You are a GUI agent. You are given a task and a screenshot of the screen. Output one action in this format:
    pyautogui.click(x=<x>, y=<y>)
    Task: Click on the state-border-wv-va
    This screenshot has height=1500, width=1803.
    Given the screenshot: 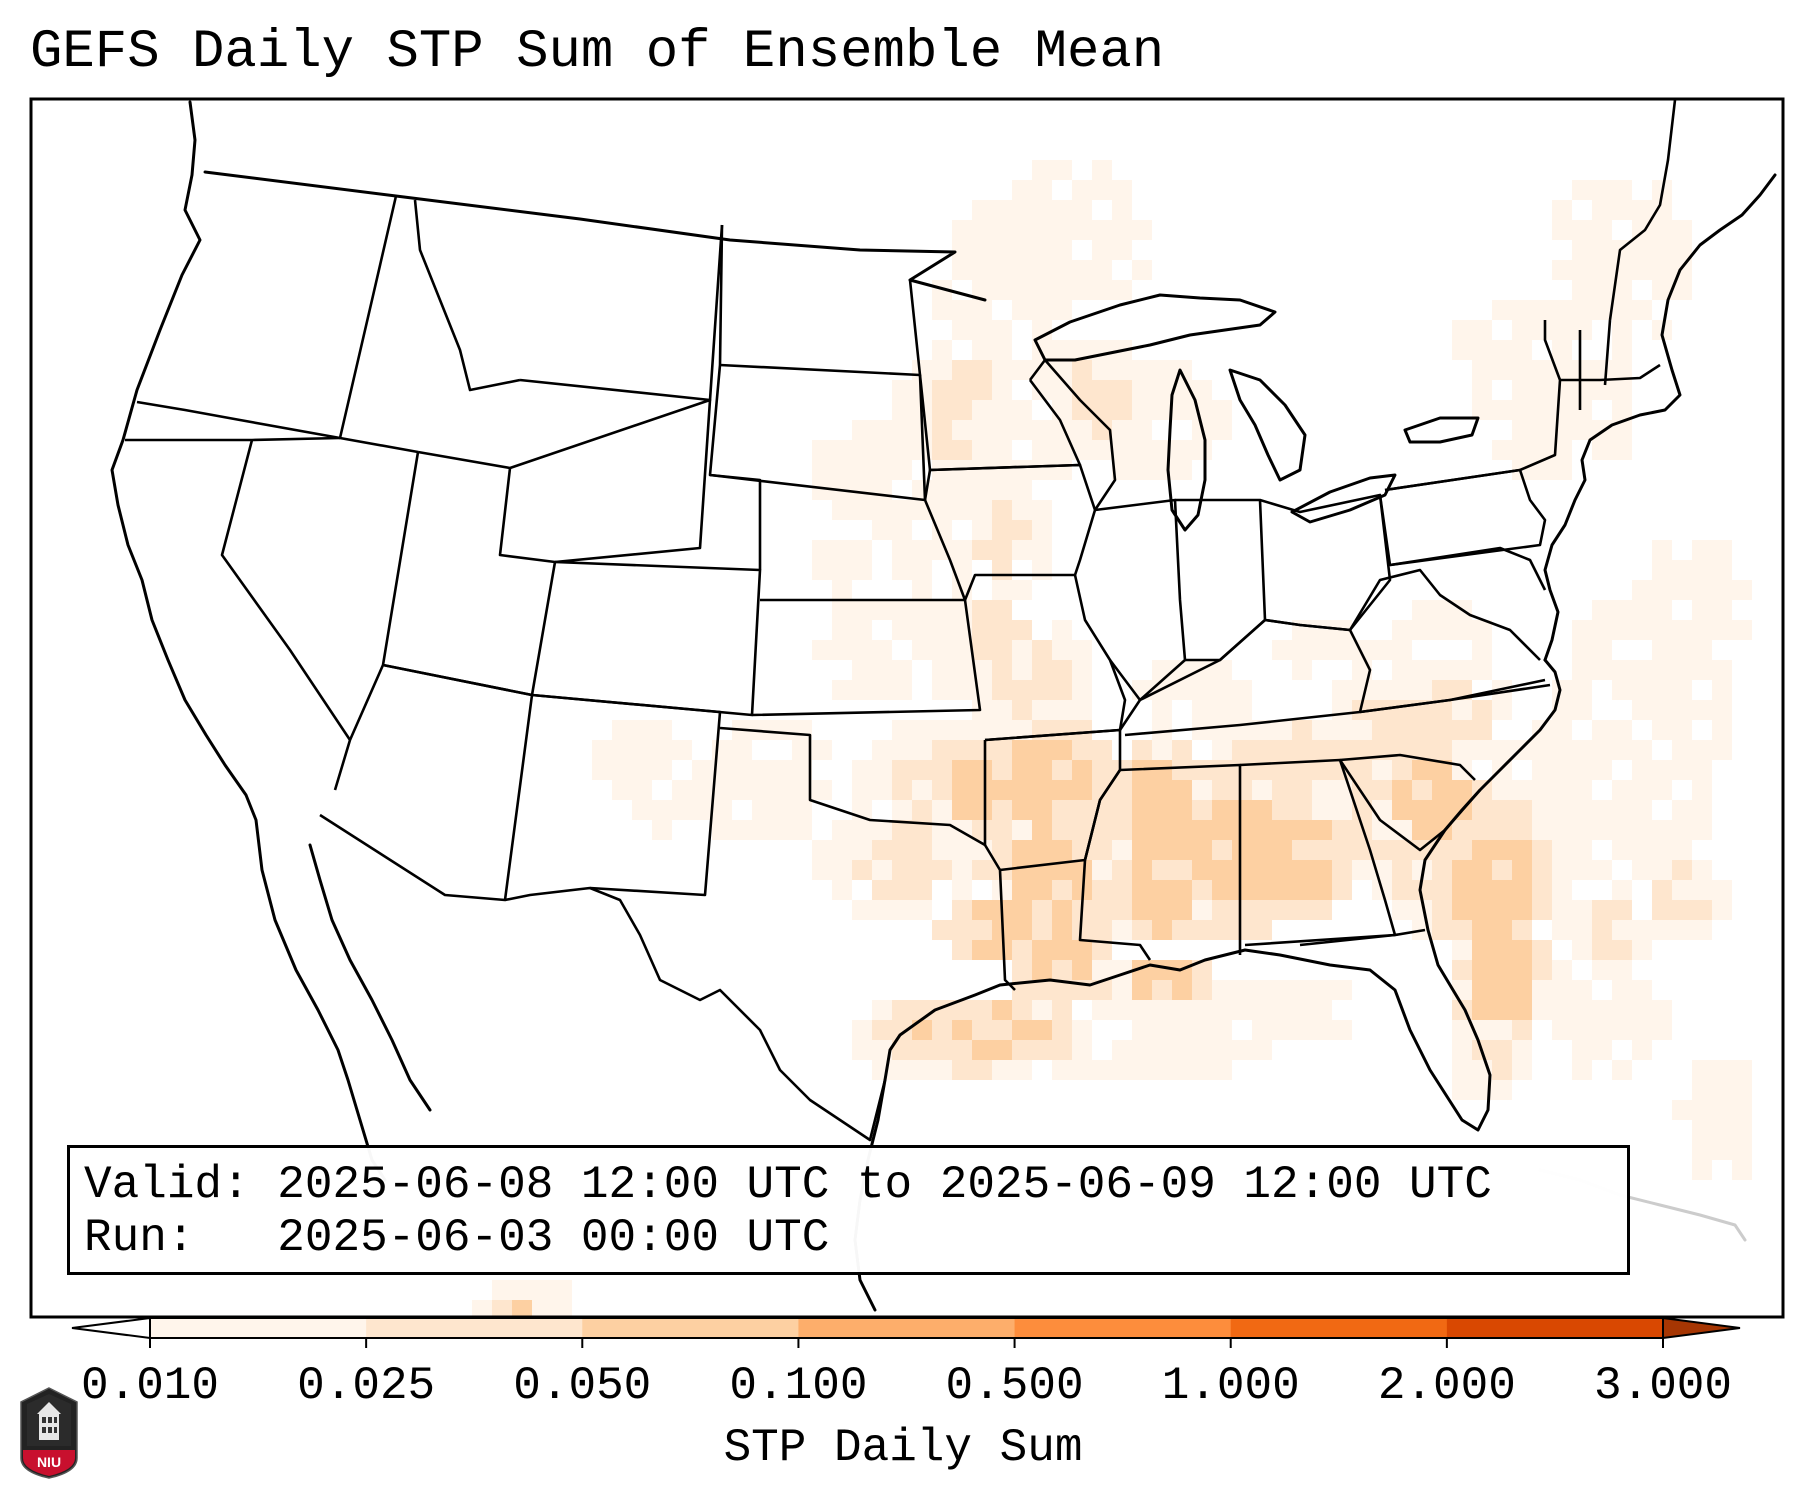 What is the action you would take?
    pyautogui.click(x=1444, y=614)
    